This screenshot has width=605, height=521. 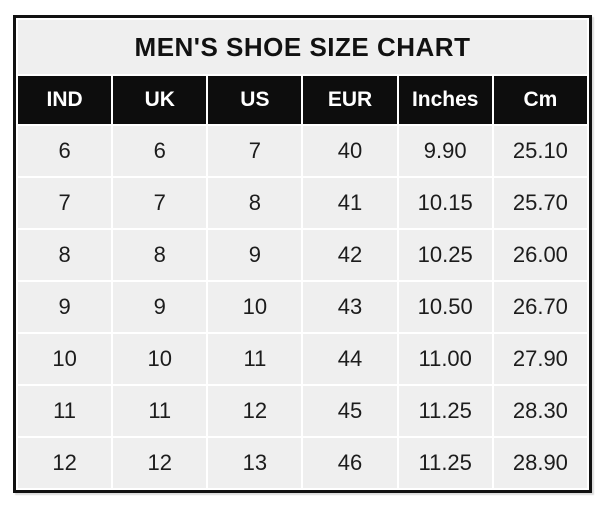 I want to click on column-header-ind: IND, so click(x=65, y=100).